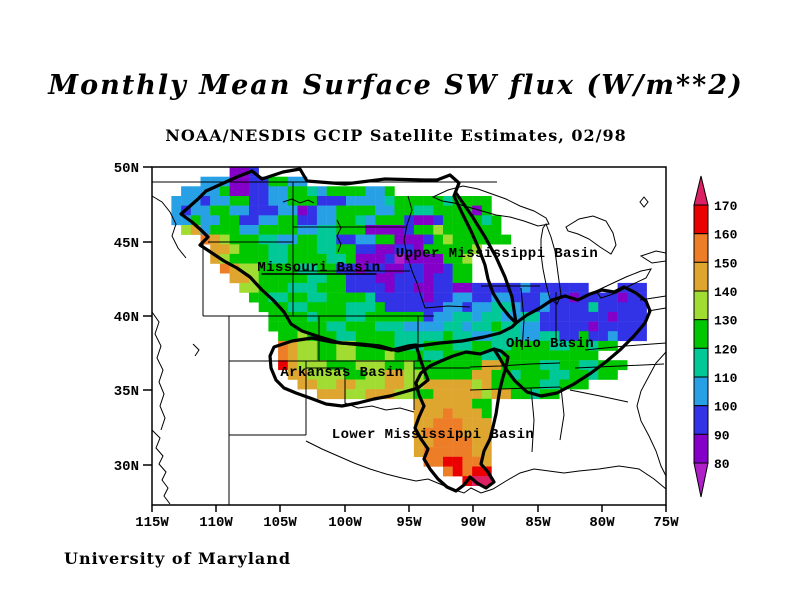 This screenshot has width=792, height=612. Describe the element at coordinates (348, 271) in the screenshot. I see `basin-boundary-missouri-west-south` at that location.